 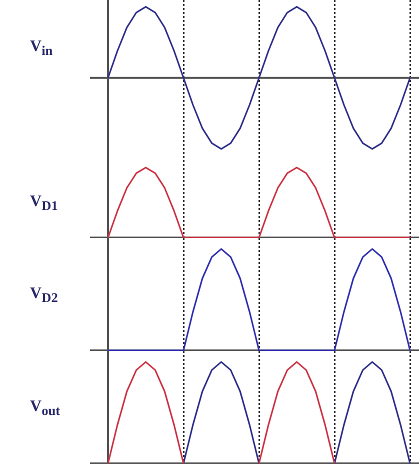 I want to click on y-axis-title: V$_{out}$, so click(x=45, y=409).